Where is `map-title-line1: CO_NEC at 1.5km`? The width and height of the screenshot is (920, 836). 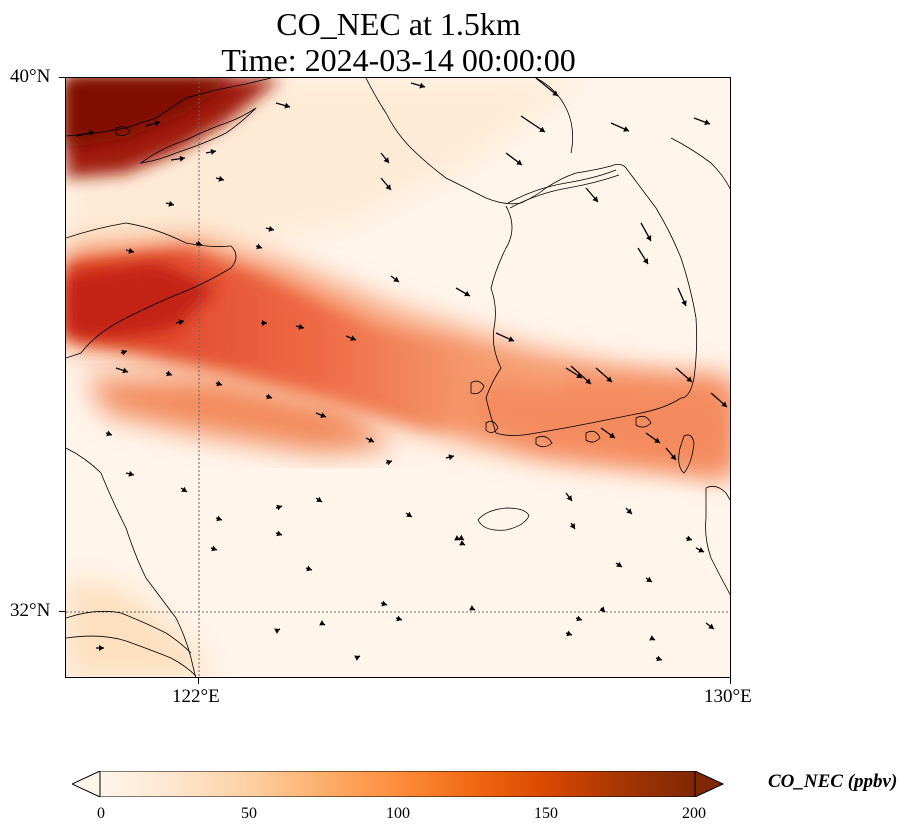
map-title-line1: CO_NEC at 1.5km is located at coordinates (398, 24).